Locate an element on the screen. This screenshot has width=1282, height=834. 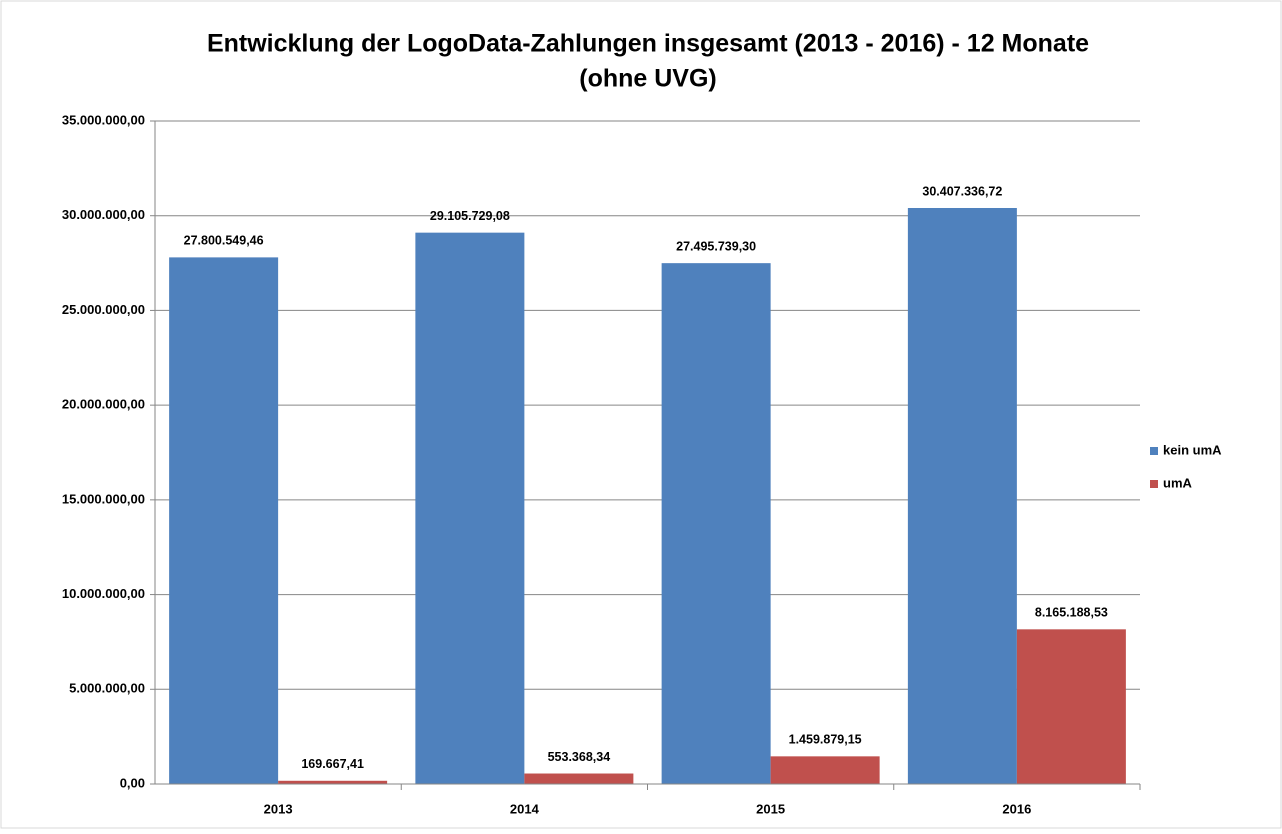
y-tick-label: 10.000.000,00 is located at coordinates (103, 593).